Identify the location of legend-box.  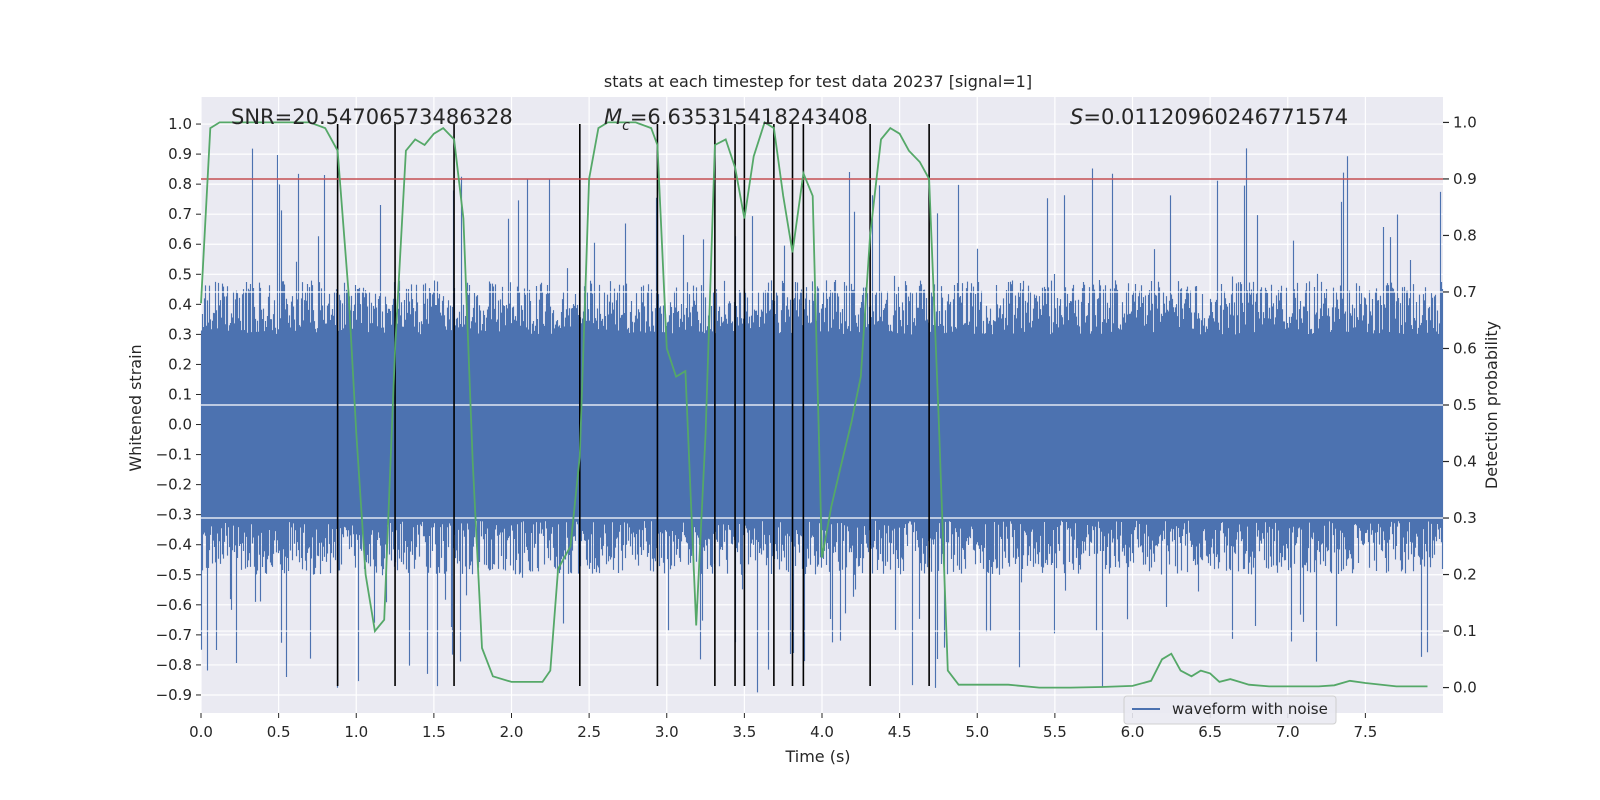
(1230, 710).